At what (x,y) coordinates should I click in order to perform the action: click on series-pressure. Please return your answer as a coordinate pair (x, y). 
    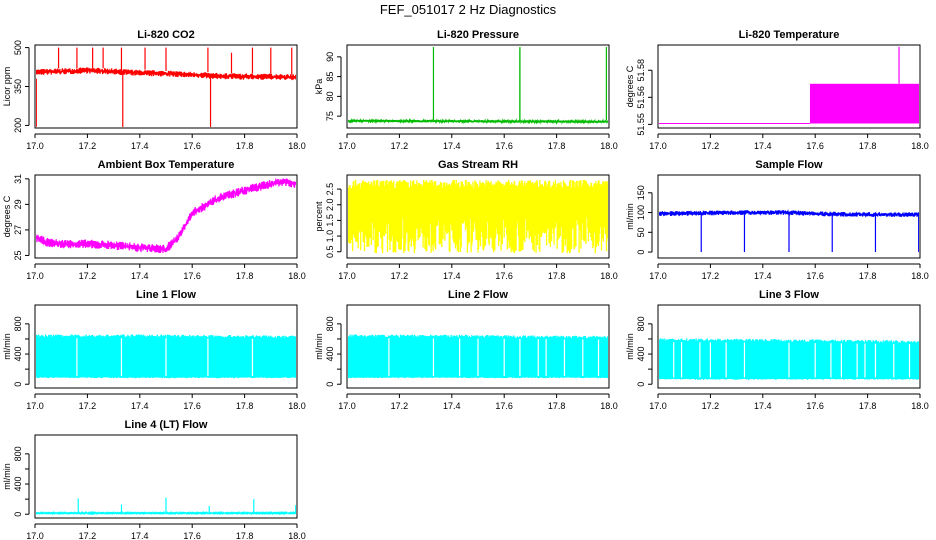
    Looking at the image, I should click on (478, 121).